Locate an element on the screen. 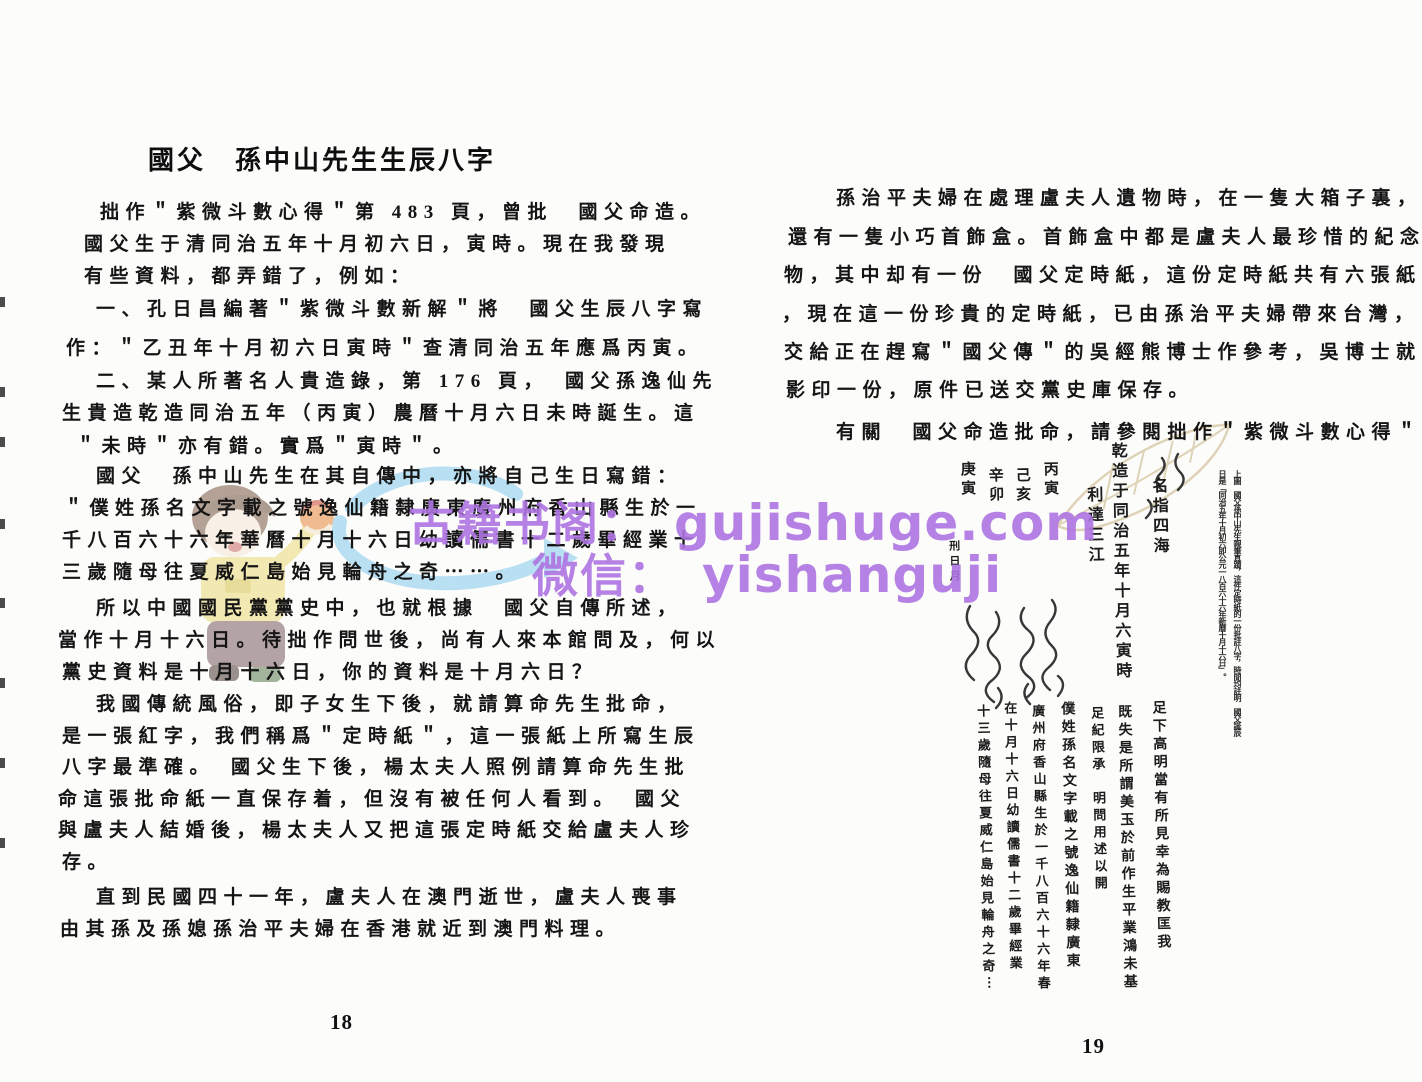 This screenshot has width=1422, height=1082. text-line: 國父 孫中山先生在其自傳中，亦將自己生日寫錯： is located at coordinates (389, 476).